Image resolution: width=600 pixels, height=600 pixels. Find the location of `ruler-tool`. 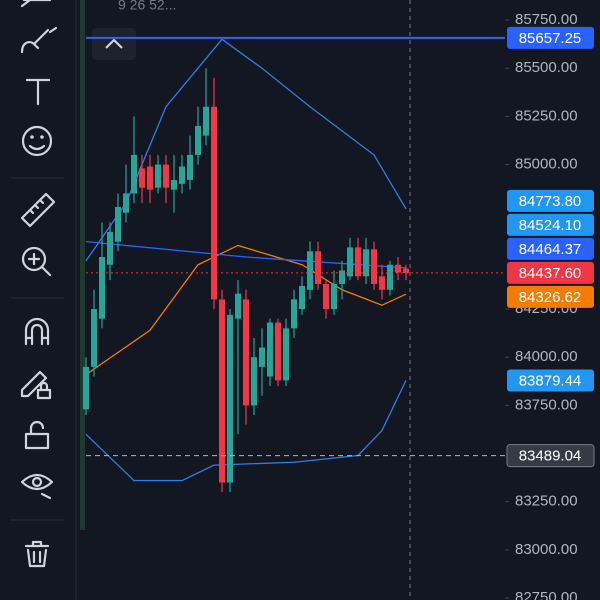

ruler-tool is located at coordinates (38, 210).